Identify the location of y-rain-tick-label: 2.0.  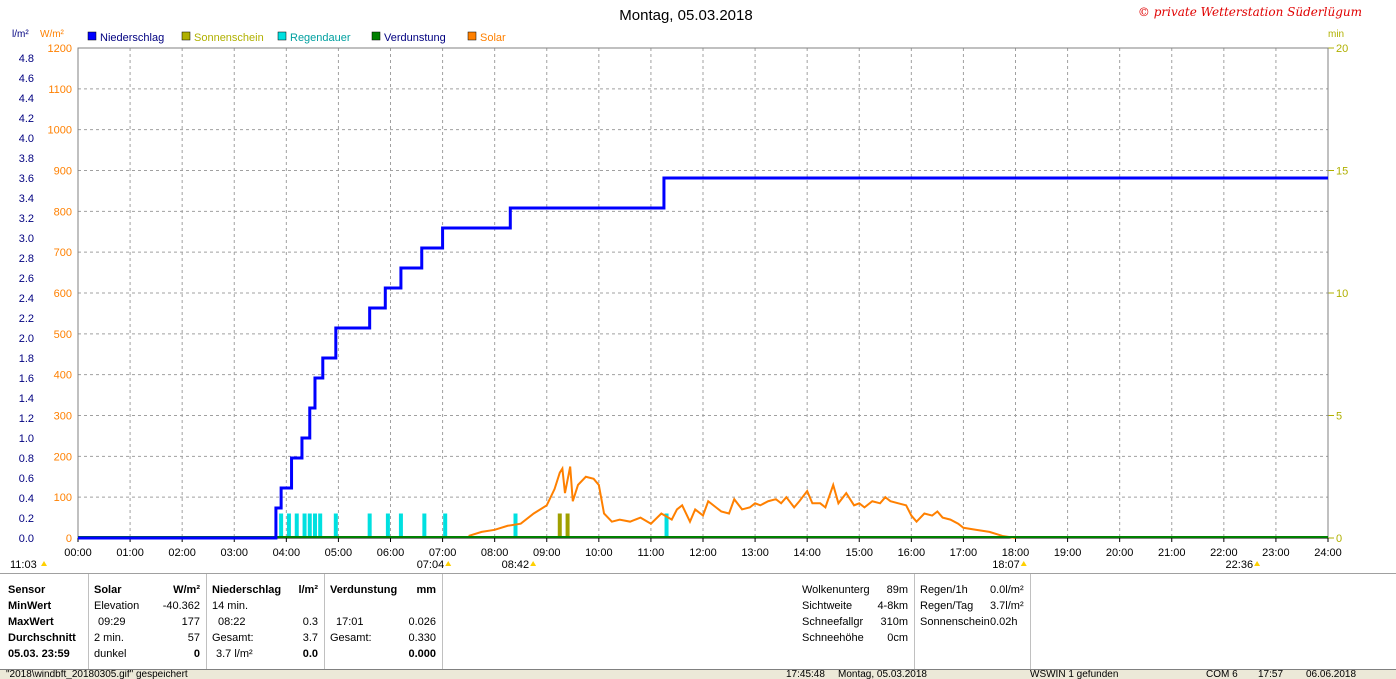
(26, 339).